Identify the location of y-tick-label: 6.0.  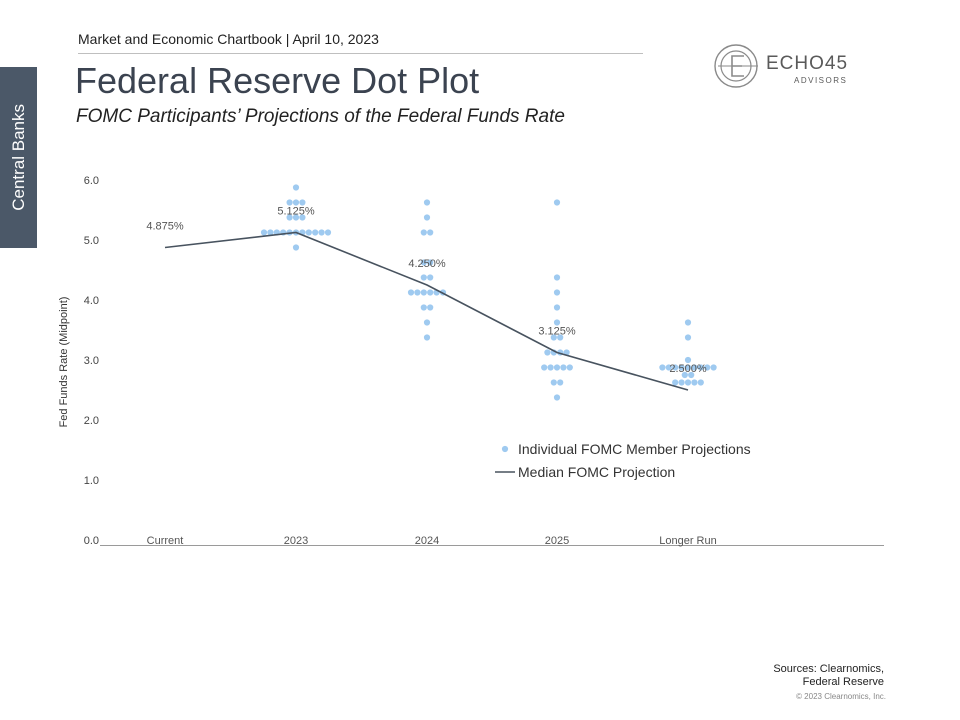
(91, 181).